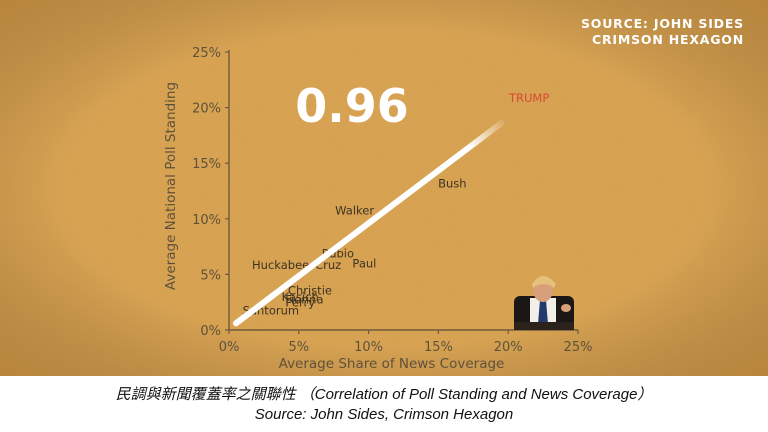  Describe the element at coordinates (438, 347) in the screenshot. I see `x-tick-label: 15%` at that location.